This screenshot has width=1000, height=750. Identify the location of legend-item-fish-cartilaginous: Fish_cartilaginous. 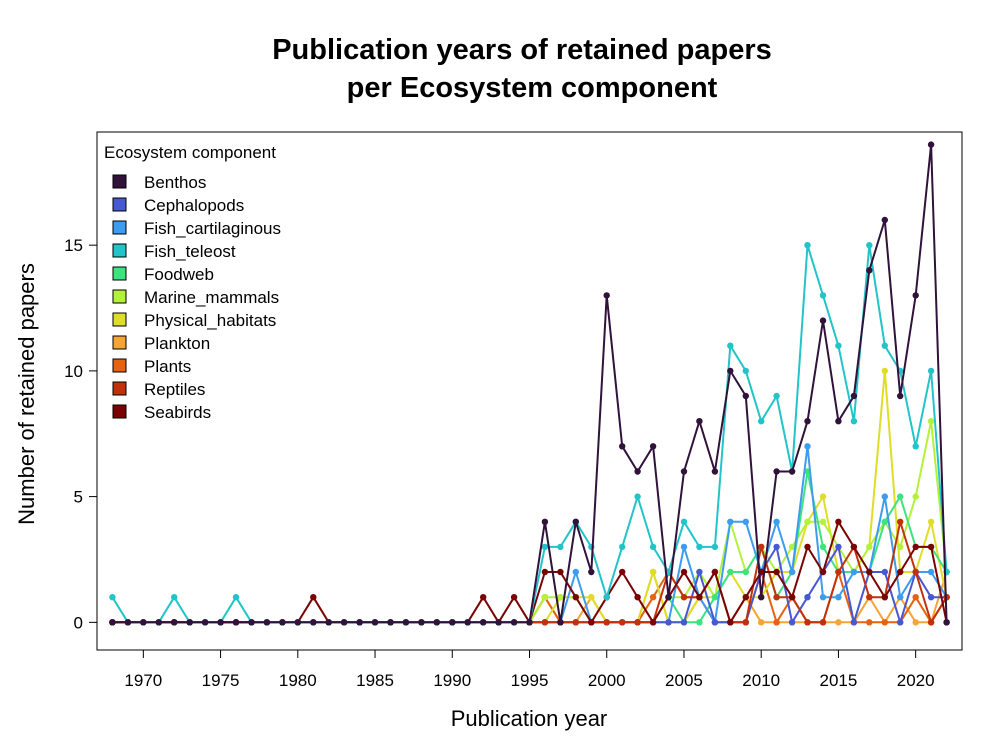
(196, 228).